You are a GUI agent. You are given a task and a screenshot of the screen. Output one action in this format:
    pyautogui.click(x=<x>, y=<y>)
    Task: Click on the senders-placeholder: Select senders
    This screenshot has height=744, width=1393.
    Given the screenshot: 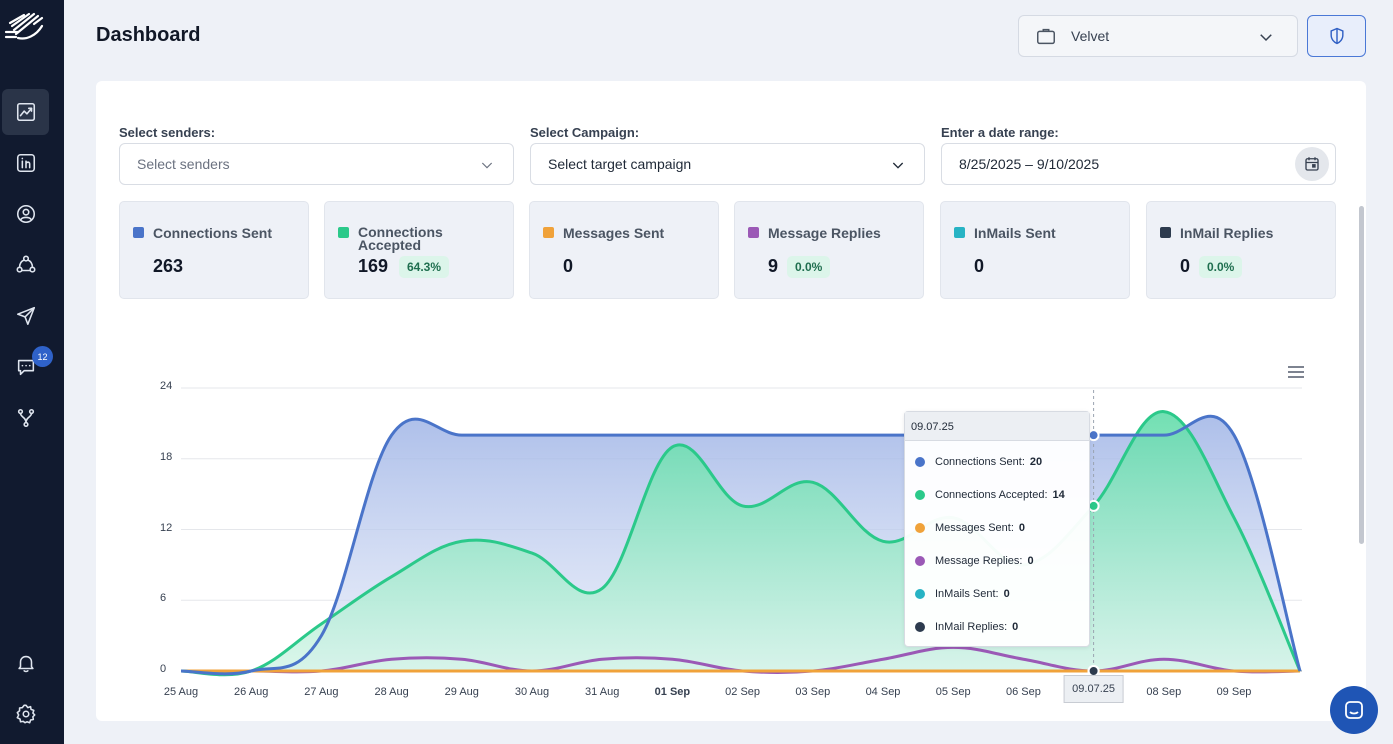 What is the action you would take?
    pyautogui.click(x=183, y=164)
    